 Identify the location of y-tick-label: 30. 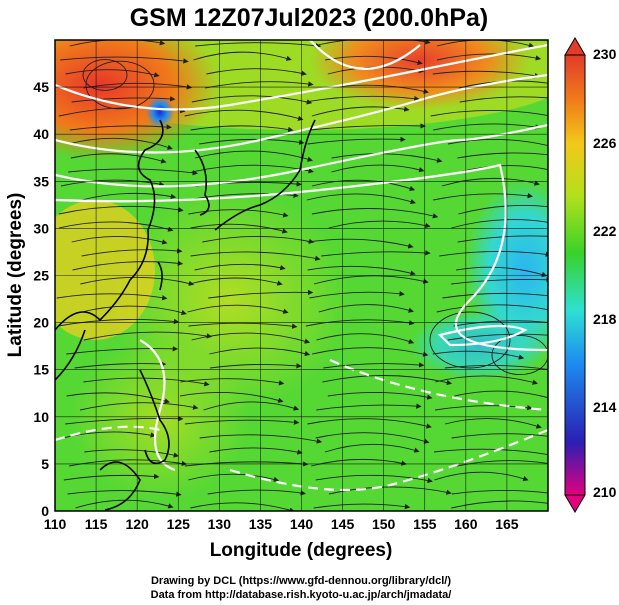
(41, 228).